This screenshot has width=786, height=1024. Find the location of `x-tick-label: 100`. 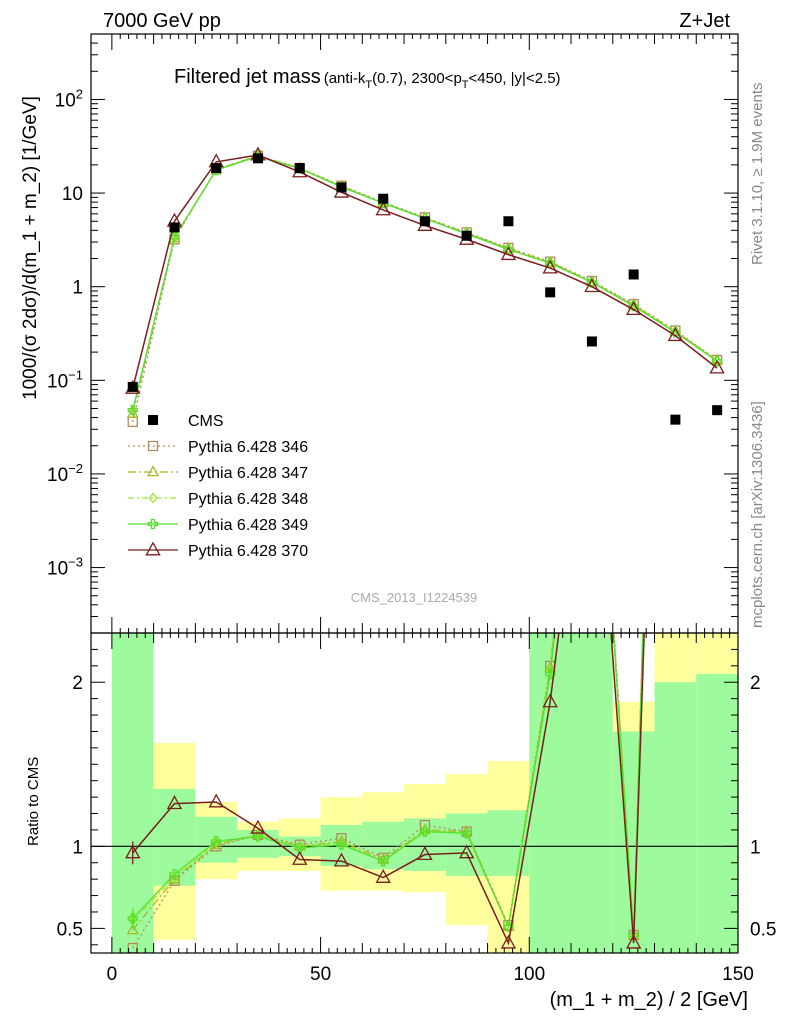

x-tick-label: 100 is located at coordinates (529, 974).